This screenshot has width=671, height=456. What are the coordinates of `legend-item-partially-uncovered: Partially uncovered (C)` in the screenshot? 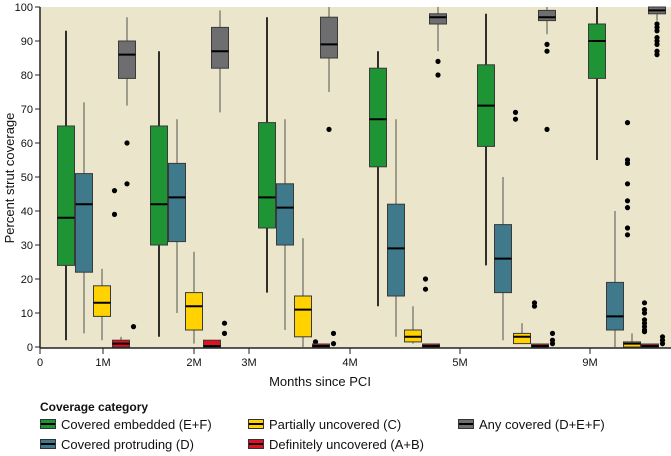 It's located at (353, 424).